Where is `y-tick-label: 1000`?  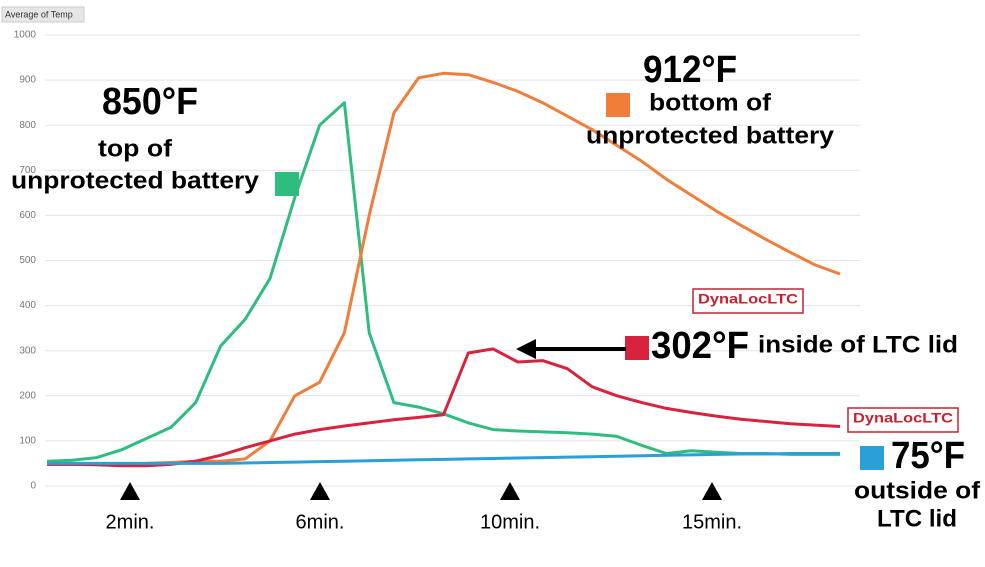
y-tick-label: 1000 is located at coordinates (25, 35).